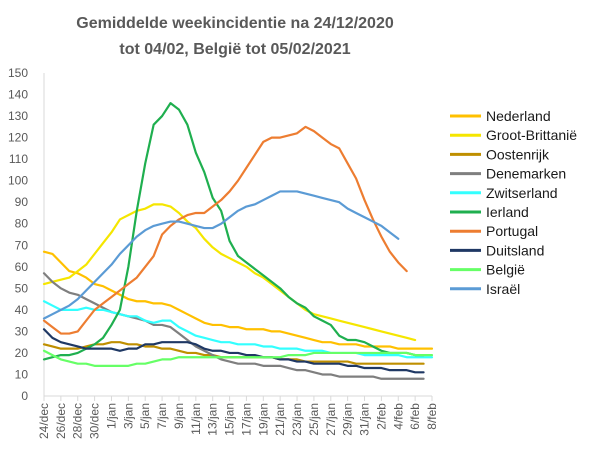 The width and height of the screenshot is (595, 469). What do you see at coordinates (22, 353) in the screenshot?
I see `y-tick-label: 20` at bounding box center [22, 353].